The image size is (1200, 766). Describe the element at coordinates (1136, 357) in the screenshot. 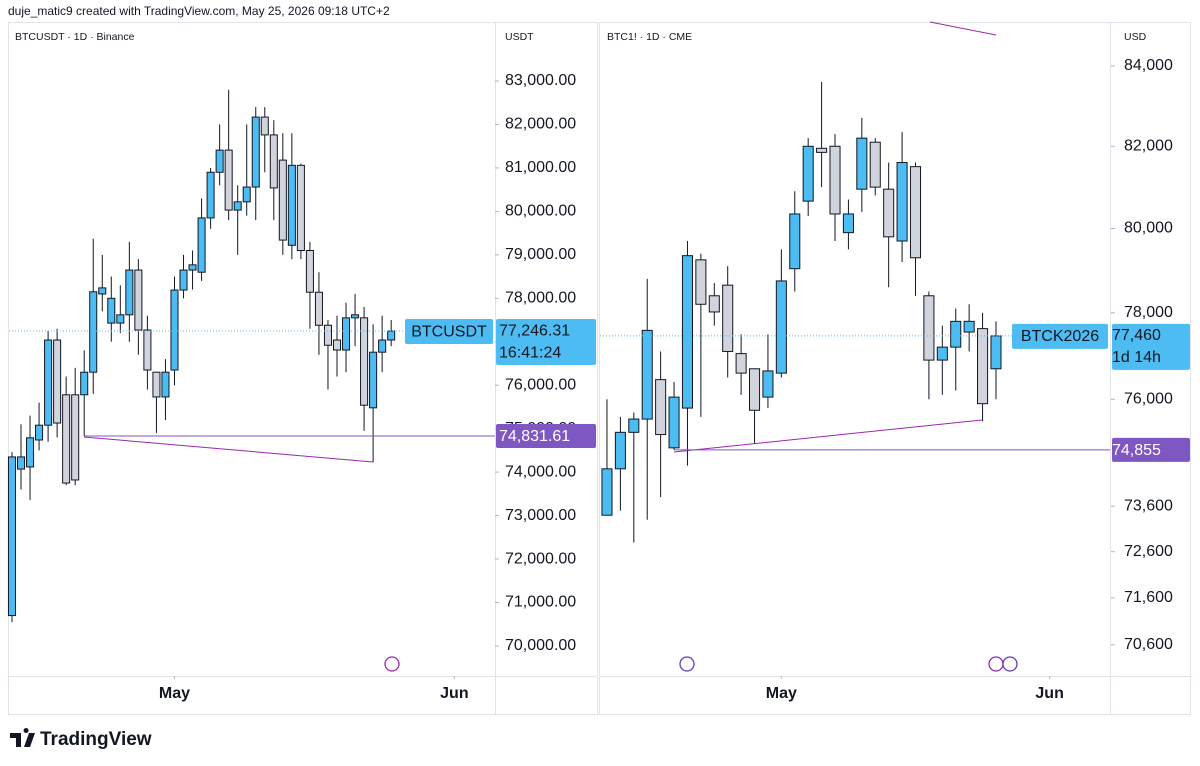

I see `countdown-label: 1d 14h` at that location.